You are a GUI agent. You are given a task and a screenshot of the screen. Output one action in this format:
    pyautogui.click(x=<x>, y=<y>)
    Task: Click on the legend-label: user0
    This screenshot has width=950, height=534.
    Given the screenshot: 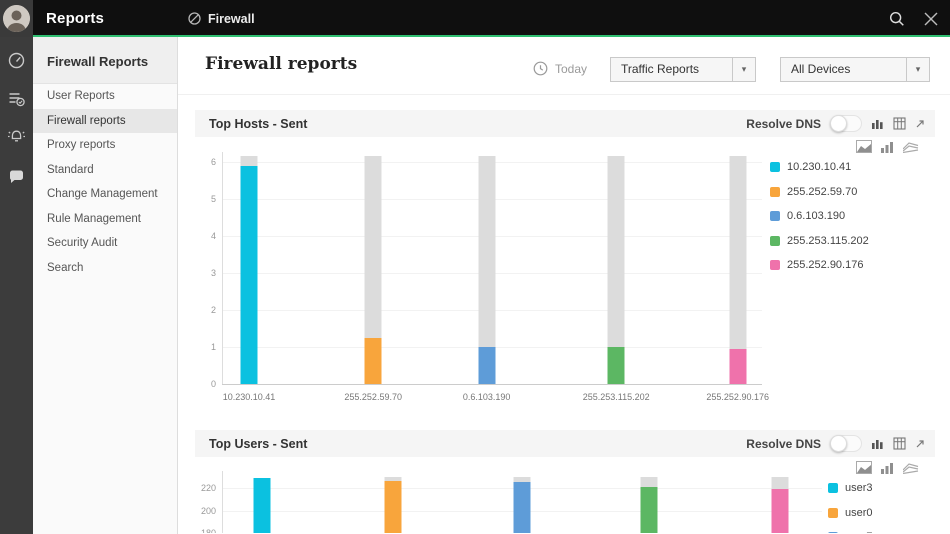 What is the action you would take?
    pyautogui.click(x=859, y=512)
    